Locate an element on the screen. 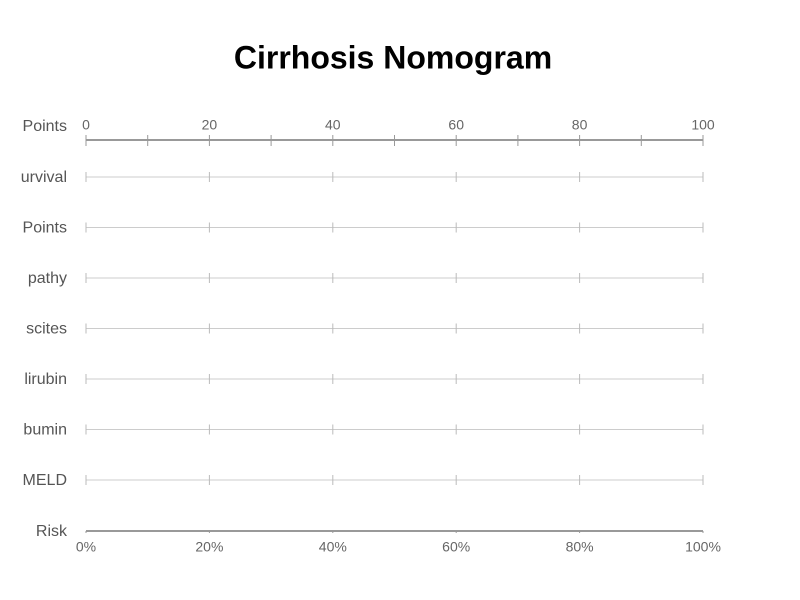 Image resolution: width=800 pixels, height=600 pixels. tick-label: 20% is located at coordinates (209, 547).